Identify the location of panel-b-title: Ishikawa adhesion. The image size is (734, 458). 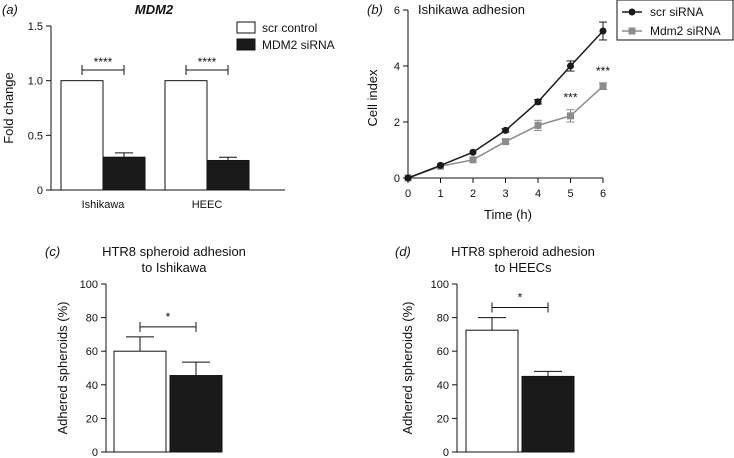
(471, 9).